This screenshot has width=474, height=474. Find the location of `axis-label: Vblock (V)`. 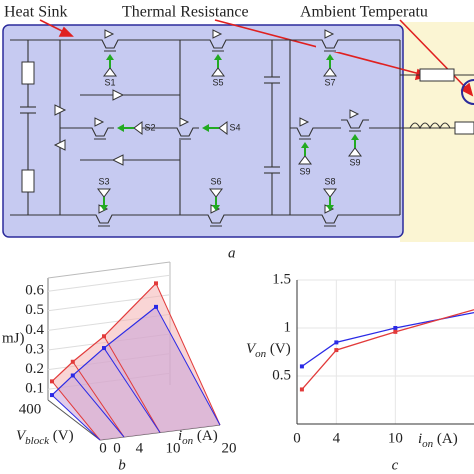

axis-label: Vblock (V) is located at coordinates (45, 437).